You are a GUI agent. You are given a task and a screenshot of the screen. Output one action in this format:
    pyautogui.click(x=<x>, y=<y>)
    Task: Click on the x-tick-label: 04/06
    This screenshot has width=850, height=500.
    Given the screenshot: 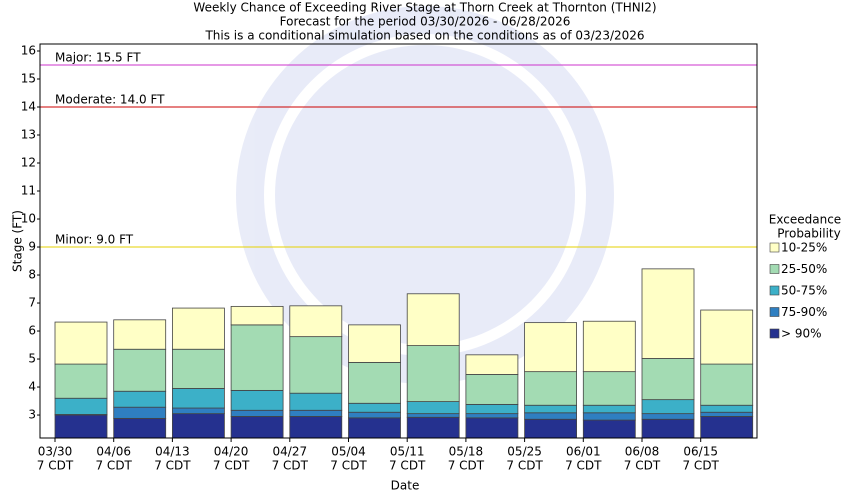 What is the action you would take?
    pyautogui.click(x=113, y=452)
    